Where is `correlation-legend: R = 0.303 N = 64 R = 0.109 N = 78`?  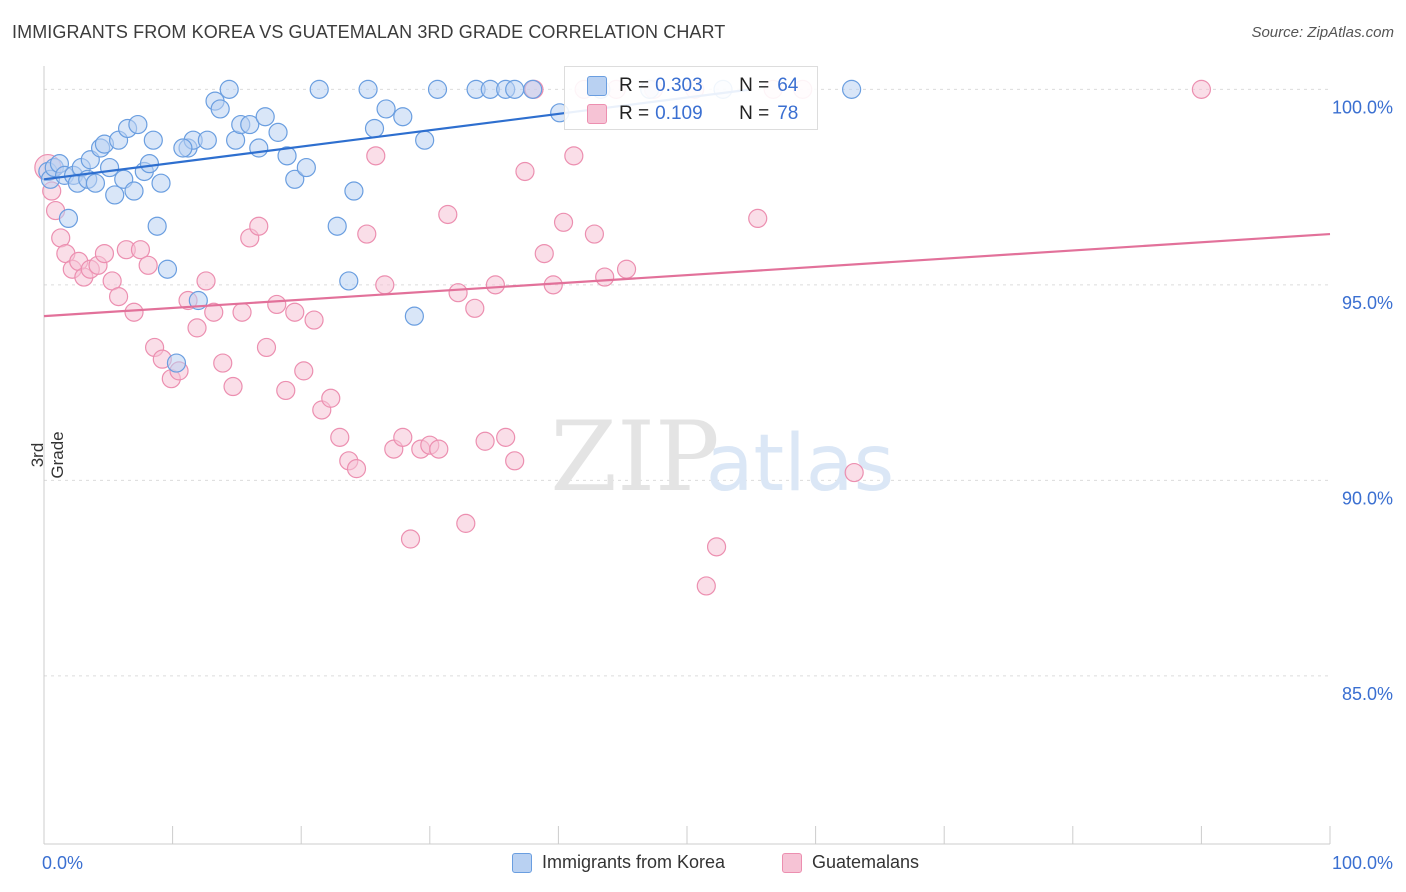
correlation-legend: R = 0.303 N = 64 R = 0.109 N = 78 is located at coordinates (691, 98).